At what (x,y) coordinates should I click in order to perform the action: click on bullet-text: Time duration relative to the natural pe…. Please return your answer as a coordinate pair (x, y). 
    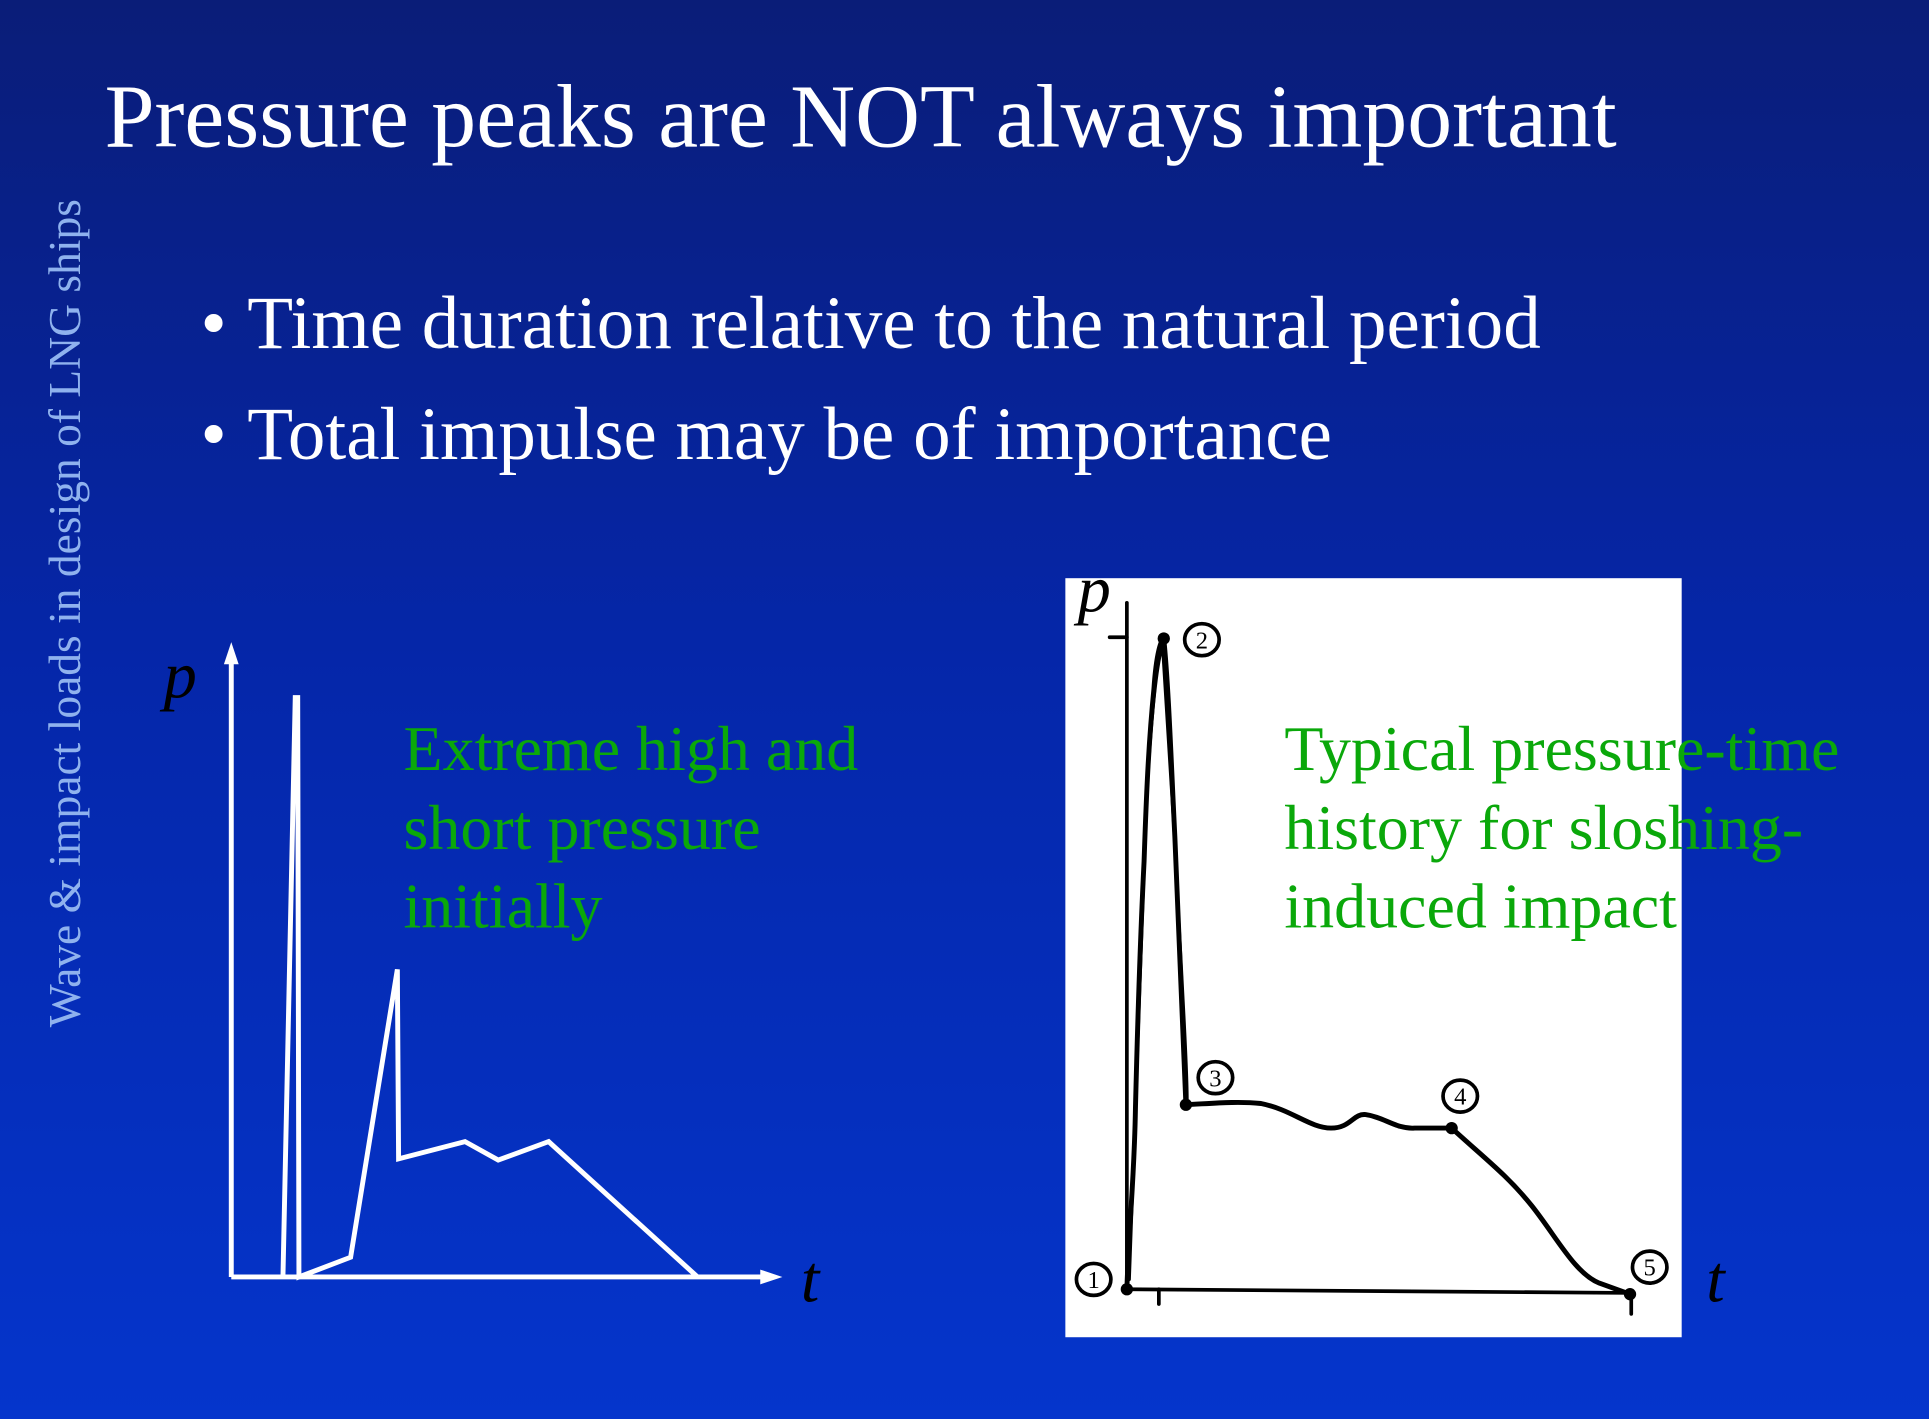
    Looking at the image, I should click on (894, 324).